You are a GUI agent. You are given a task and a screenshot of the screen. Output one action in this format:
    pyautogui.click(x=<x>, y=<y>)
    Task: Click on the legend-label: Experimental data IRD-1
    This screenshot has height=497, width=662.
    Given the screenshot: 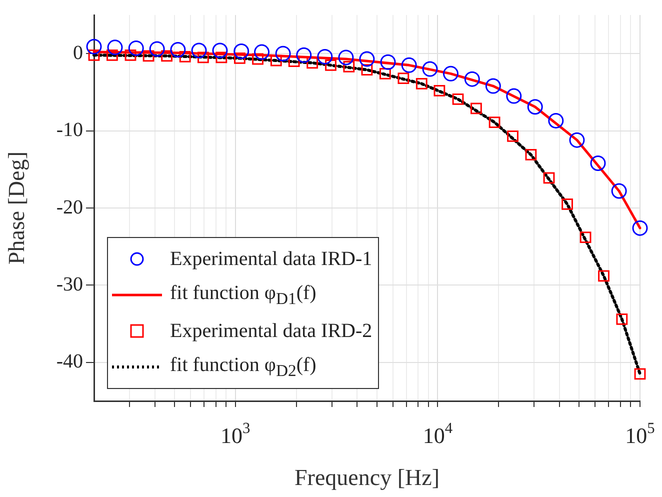 What is the action you would take?
    pyautogui.click(x=271, y=259)
    